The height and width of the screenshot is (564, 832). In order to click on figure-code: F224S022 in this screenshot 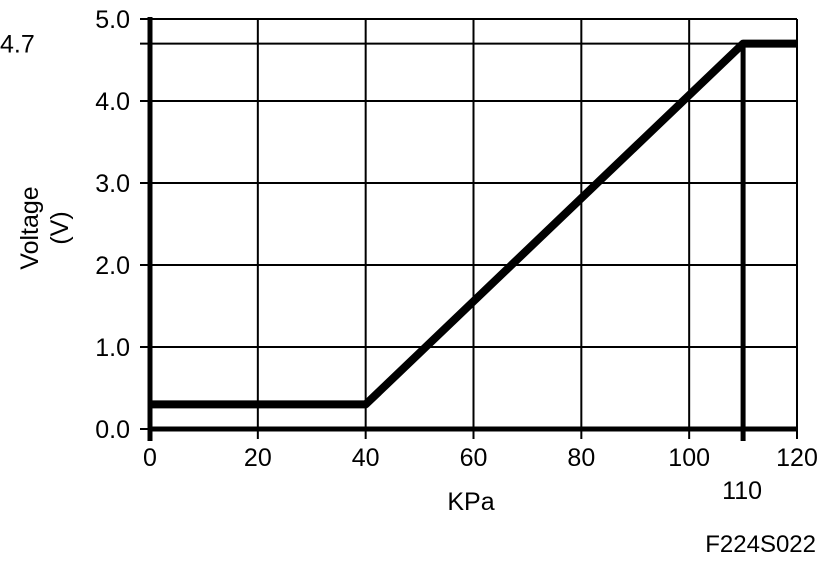, I will do `click(760, 544)`.